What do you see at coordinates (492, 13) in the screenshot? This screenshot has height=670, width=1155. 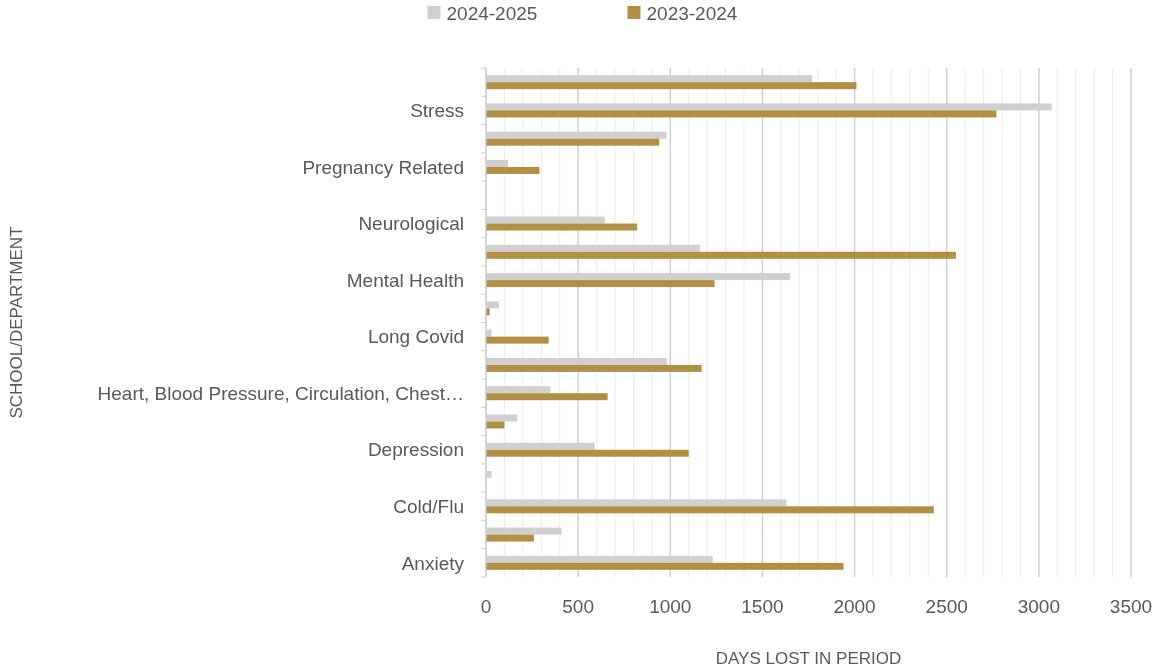 I see `legend-label: 2024-2025` at bounding box center [492, 13].